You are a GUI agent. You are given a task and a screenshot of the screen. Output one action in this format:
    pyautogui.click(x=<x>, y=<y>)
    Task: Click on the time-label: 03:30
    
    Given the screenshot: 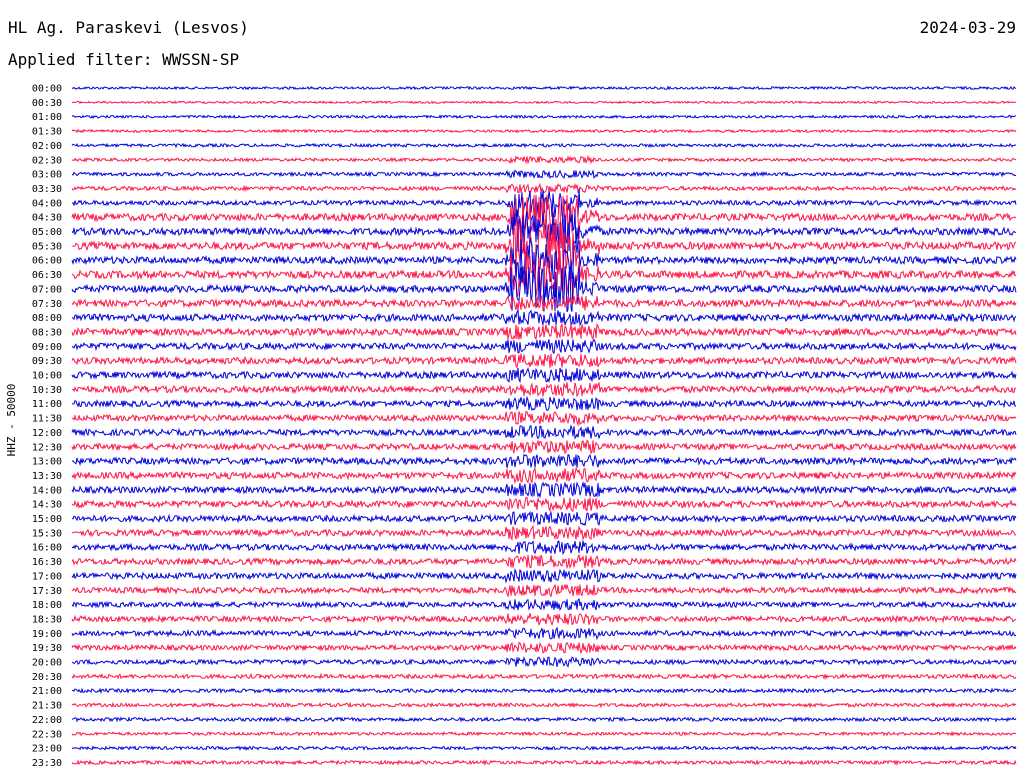 What is the action you would take?
    pyautogui.click(x=47, y=189)
    